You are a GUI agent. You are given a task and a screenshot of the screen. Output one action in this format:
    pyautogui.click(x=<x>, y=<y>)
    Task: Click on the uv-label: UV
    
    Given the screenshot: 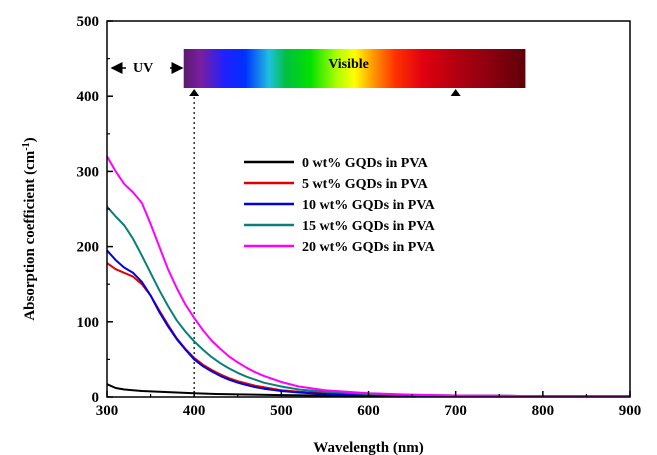 What is the action you would take?
    pyautogui.click(x=143, y=68)
    